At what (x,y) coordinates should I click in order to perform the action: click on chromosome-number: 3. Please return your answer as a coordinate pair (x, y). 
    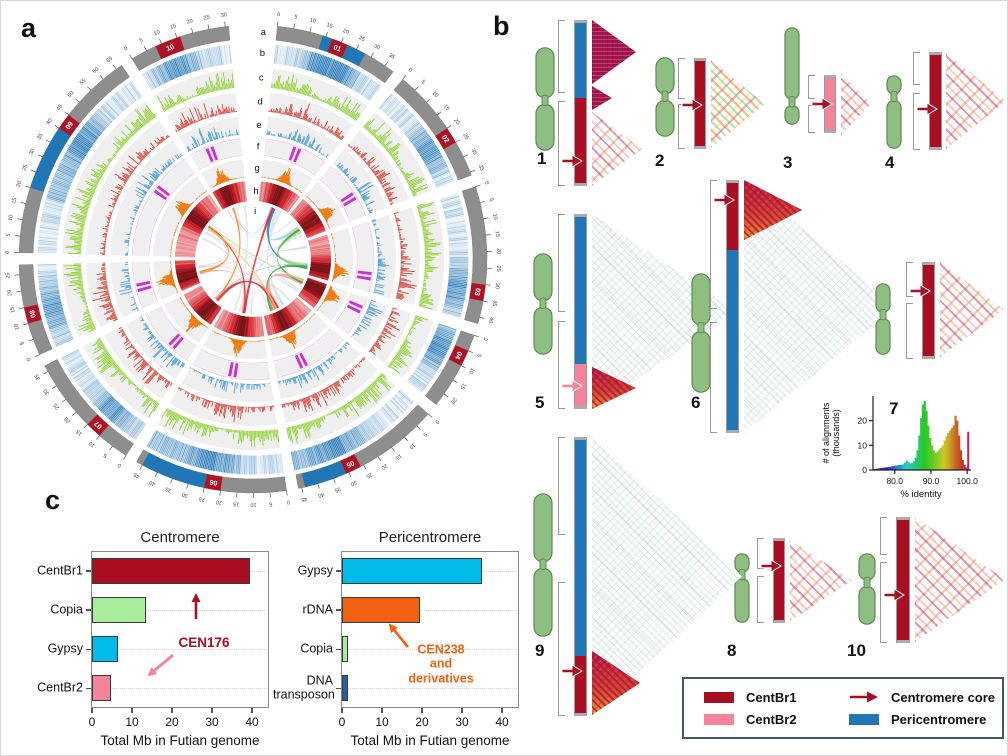
    Looking at the image, I should click on (788, 162).